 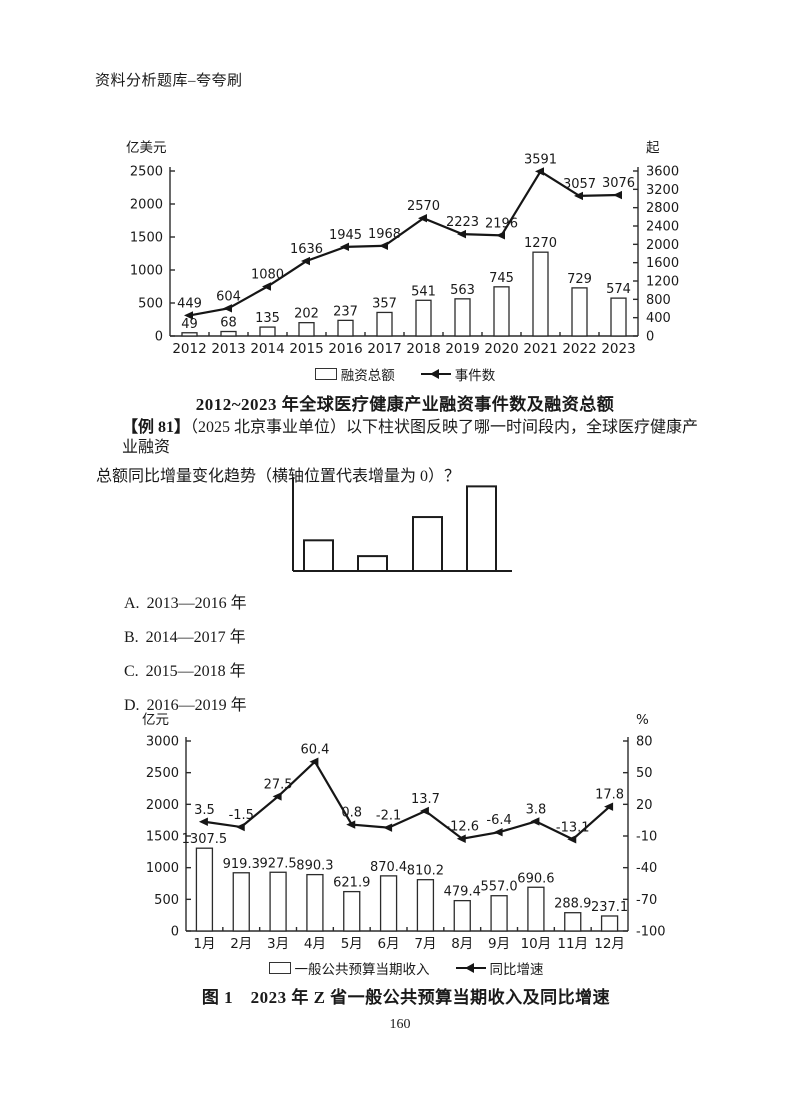 I want to click on legend-label-line: 事件数, so click(x=475, y=375).